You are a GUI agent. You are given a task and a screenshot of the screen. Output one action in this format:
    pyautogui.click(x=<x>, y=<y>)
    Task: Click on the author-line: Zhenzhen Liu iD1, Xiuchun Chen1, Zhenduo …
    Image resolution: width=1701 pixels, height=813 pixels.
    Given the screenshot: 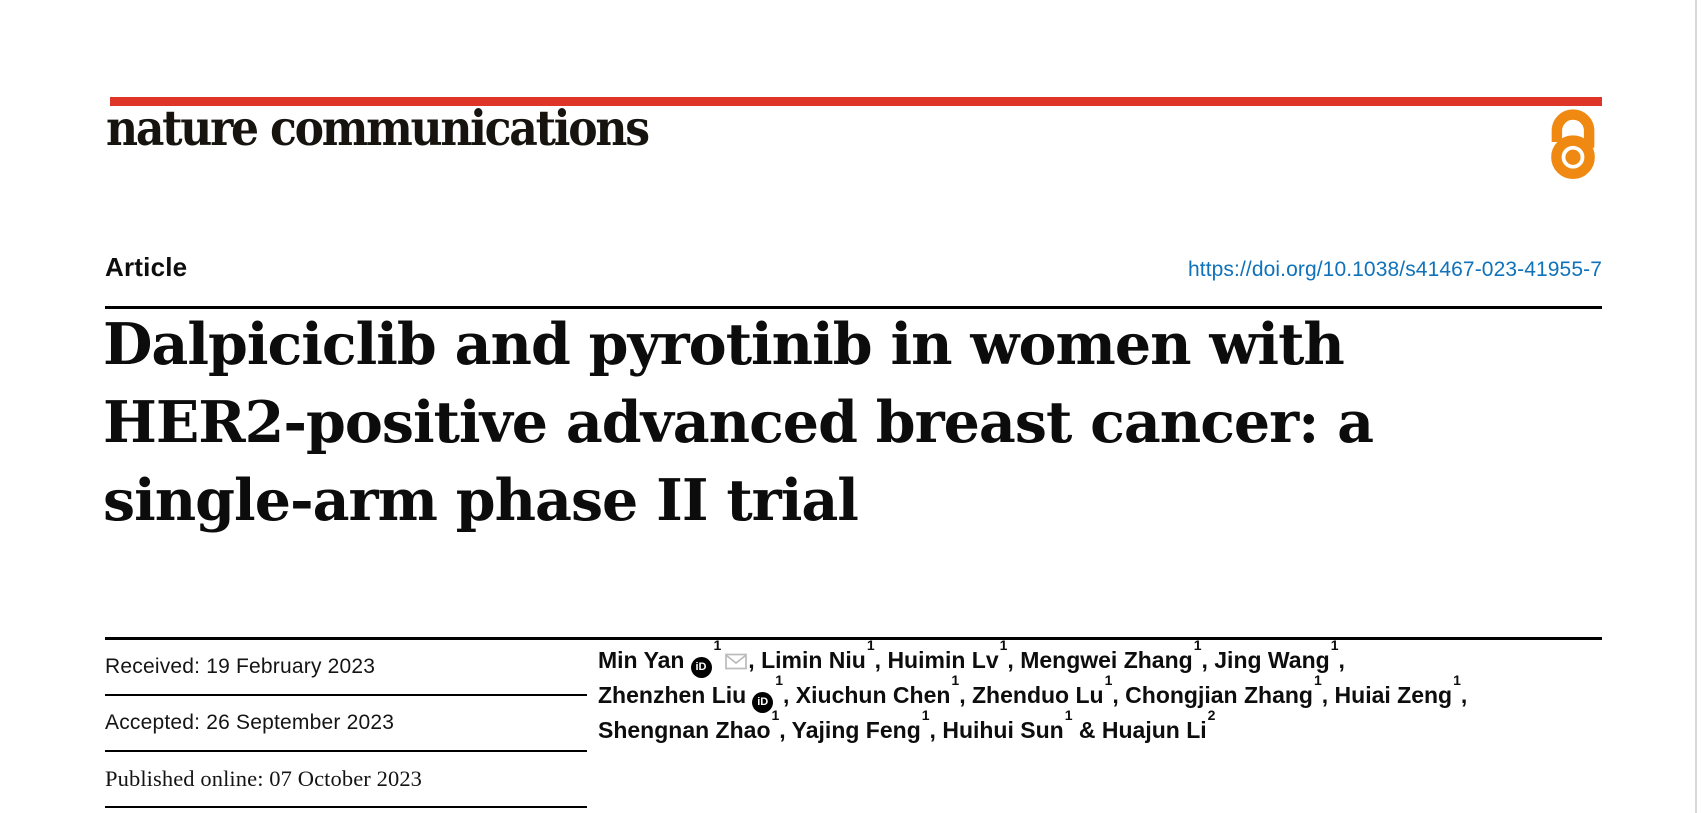 What is the action you would take?
    pyautogui.click(x=1098, y=693)
    